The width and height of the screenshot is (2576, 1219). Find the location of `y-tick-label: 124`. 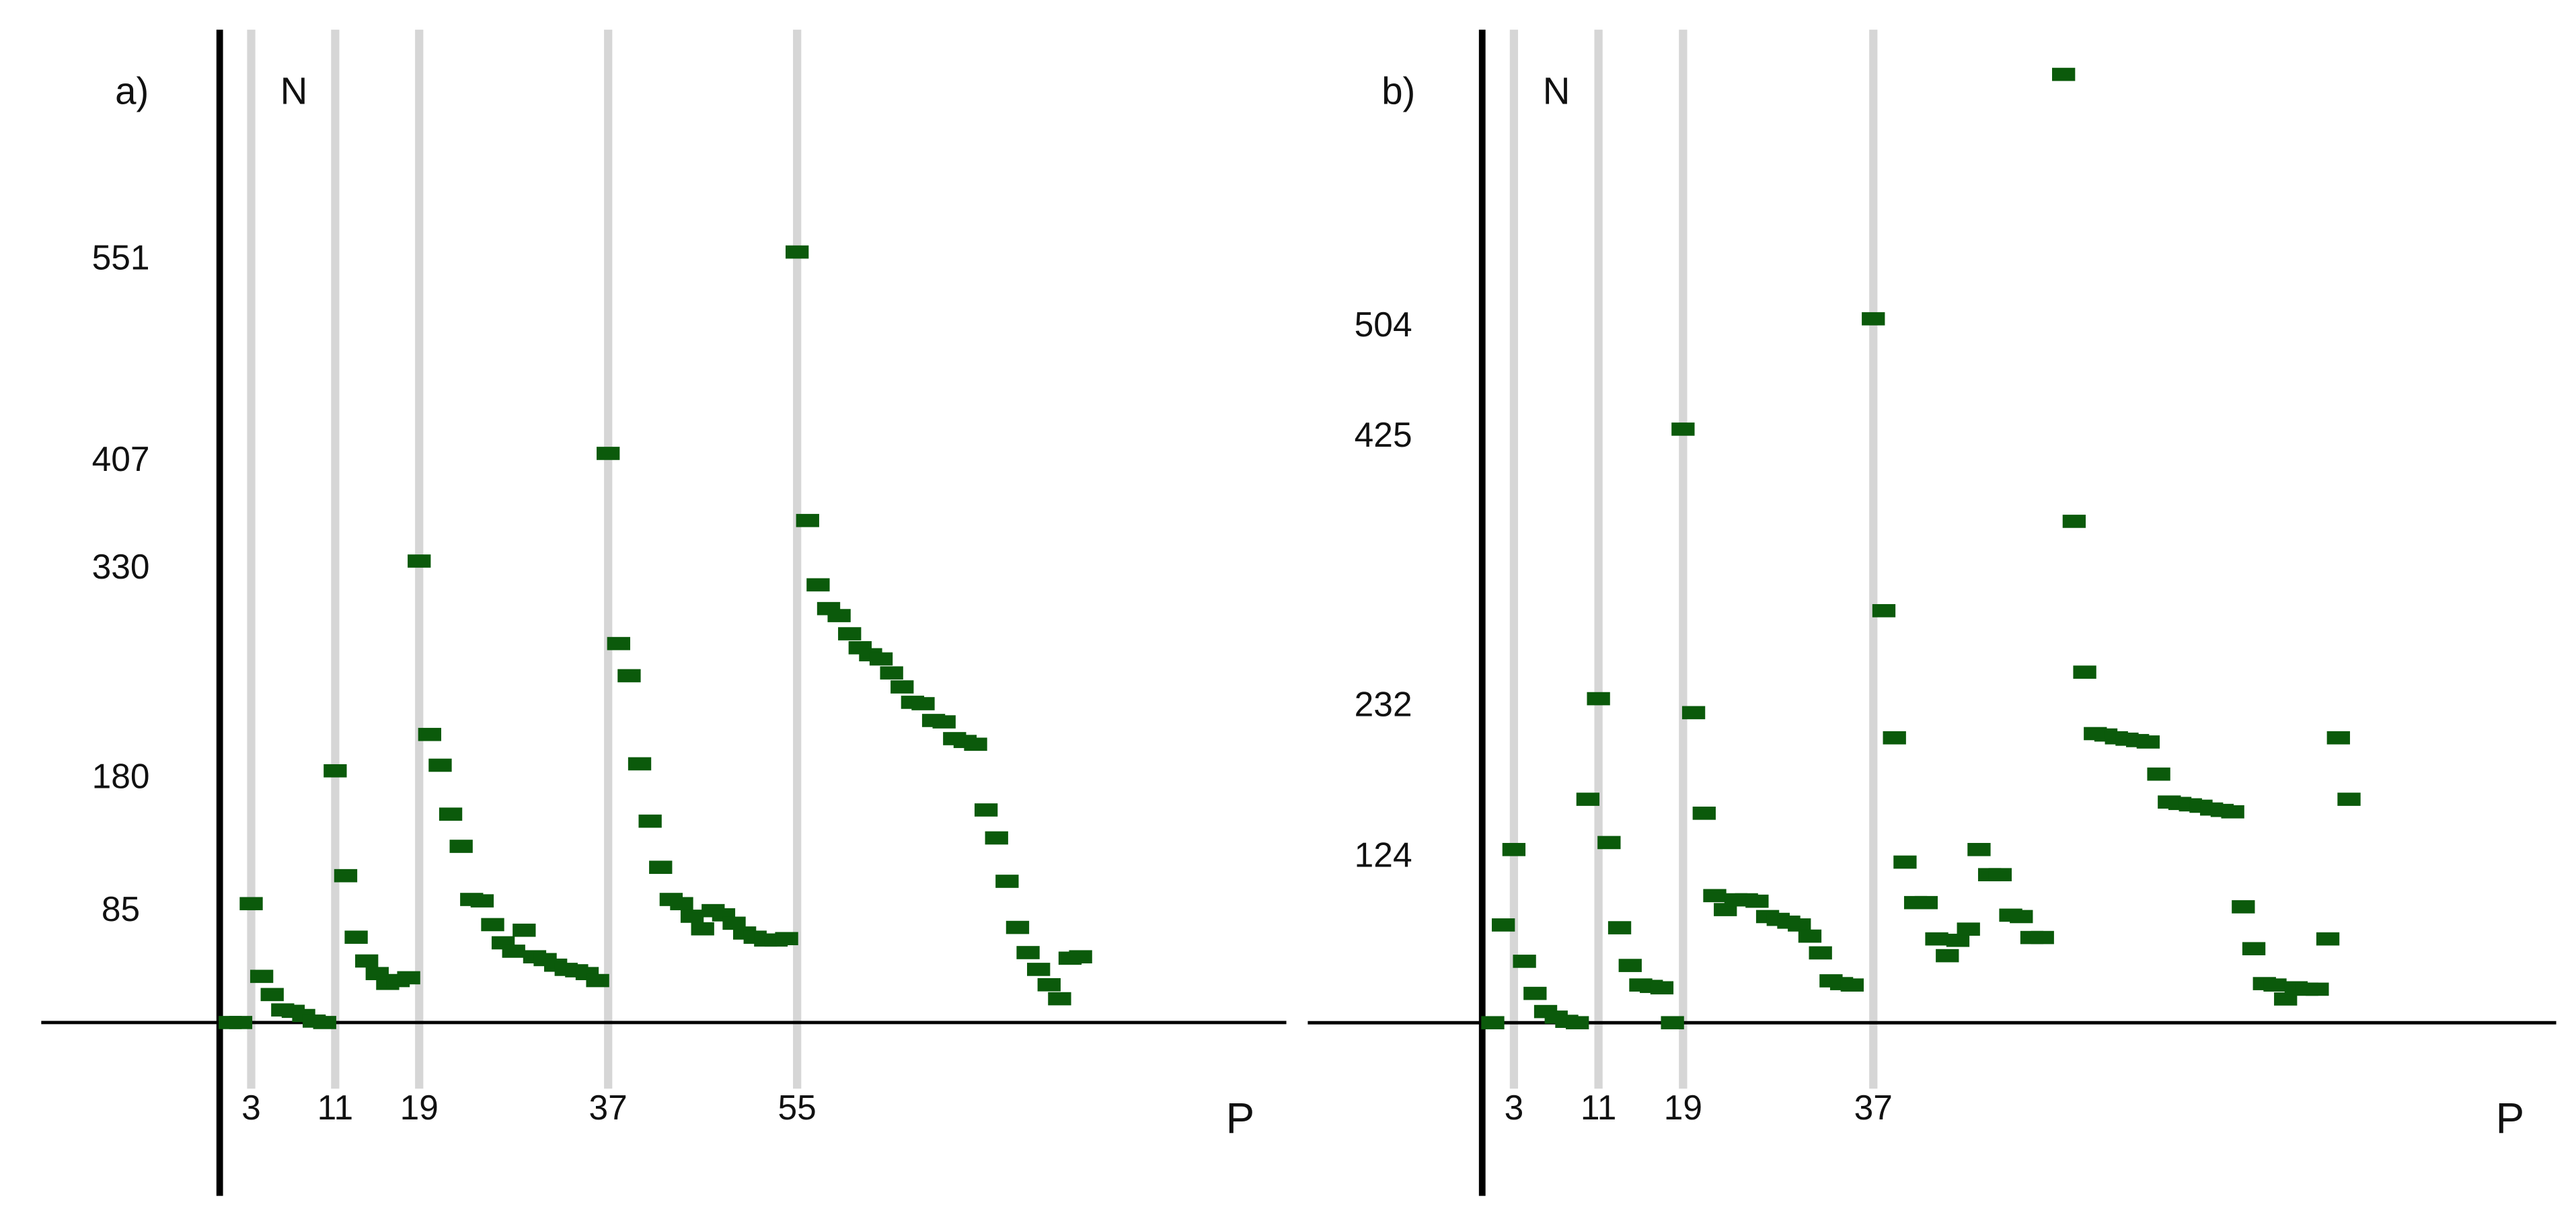

y-tick-label: 124 is located at coordinates (1383, 856).